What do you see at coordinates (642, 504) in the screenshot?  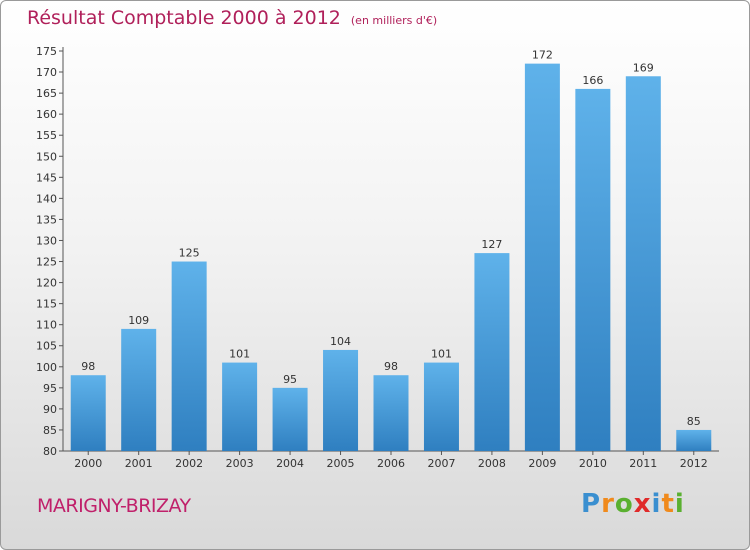 I see `logo-letter: x` at bounding box center [642, 504].